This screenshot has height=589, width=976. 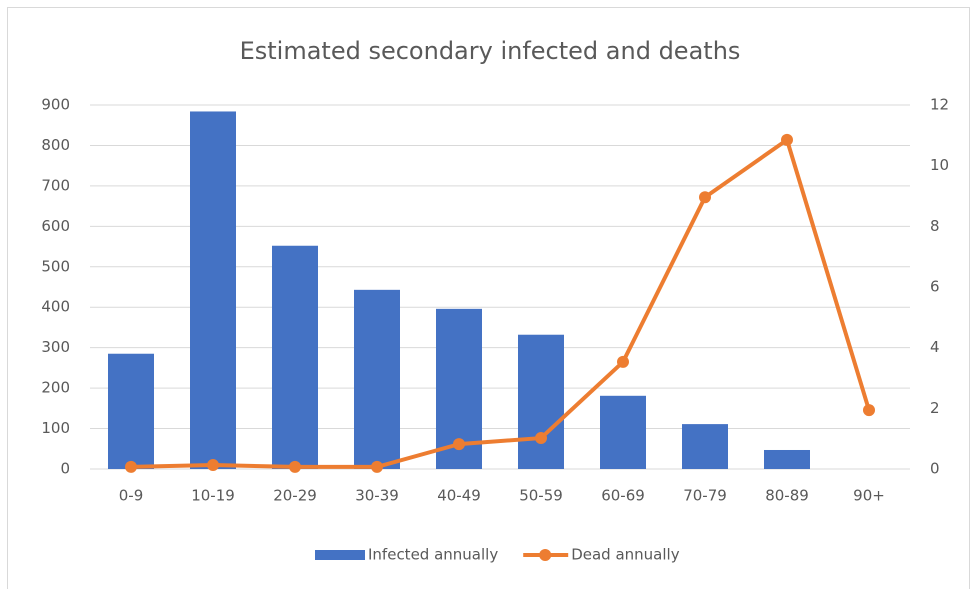 What do you see at coordinates (787, 496) in the screenshot?
I see `x-tick-label: 80-89` at bounding box center [787, 496].